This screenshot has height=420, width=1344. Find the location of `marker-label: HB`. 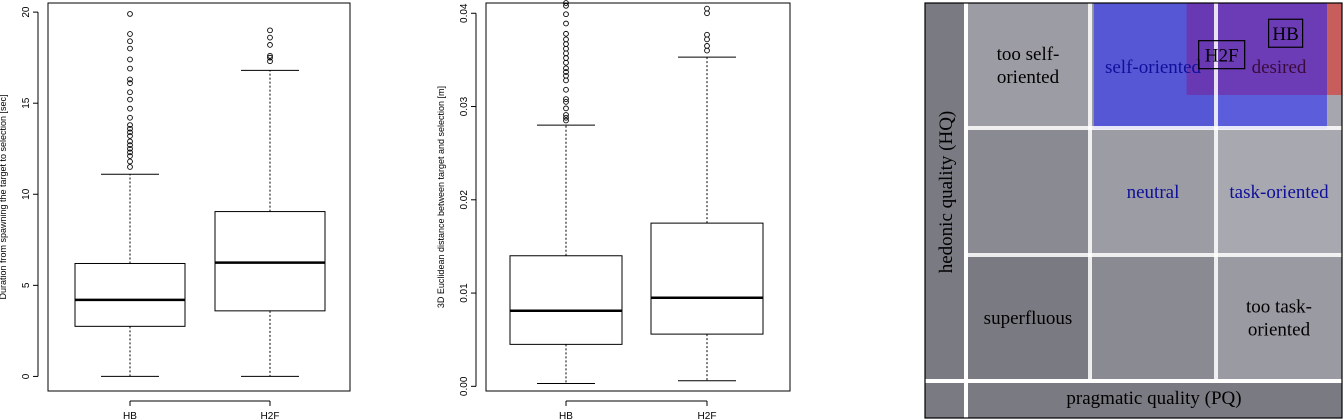

marker-label: HB is located at coordinates (1285, 34).